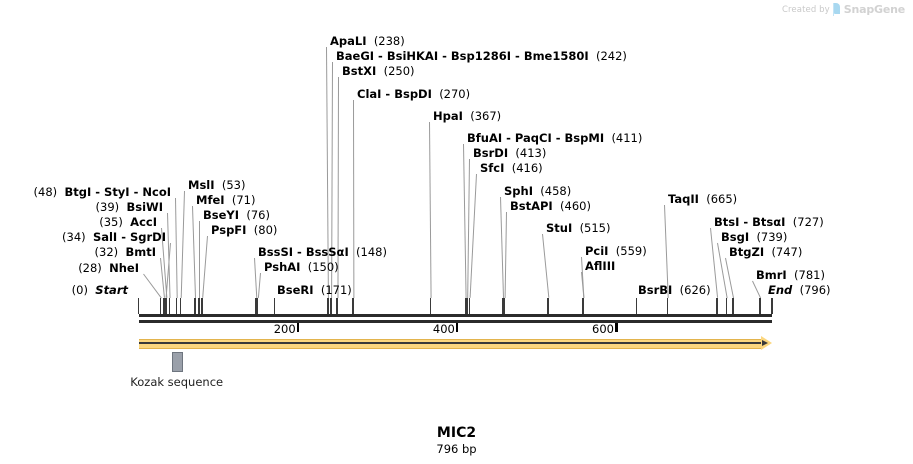 This screenshot has width=913, height=464. Describe the element at coordinates (455, 94) in the screenshot. I see `enzyme-position: (270)` at that location.